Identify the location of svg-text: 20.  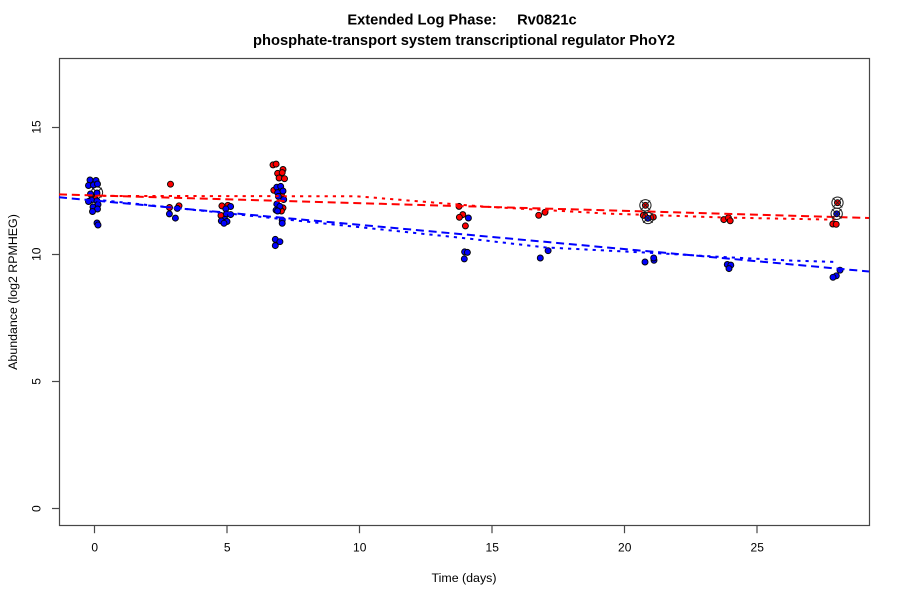
(625, 548).